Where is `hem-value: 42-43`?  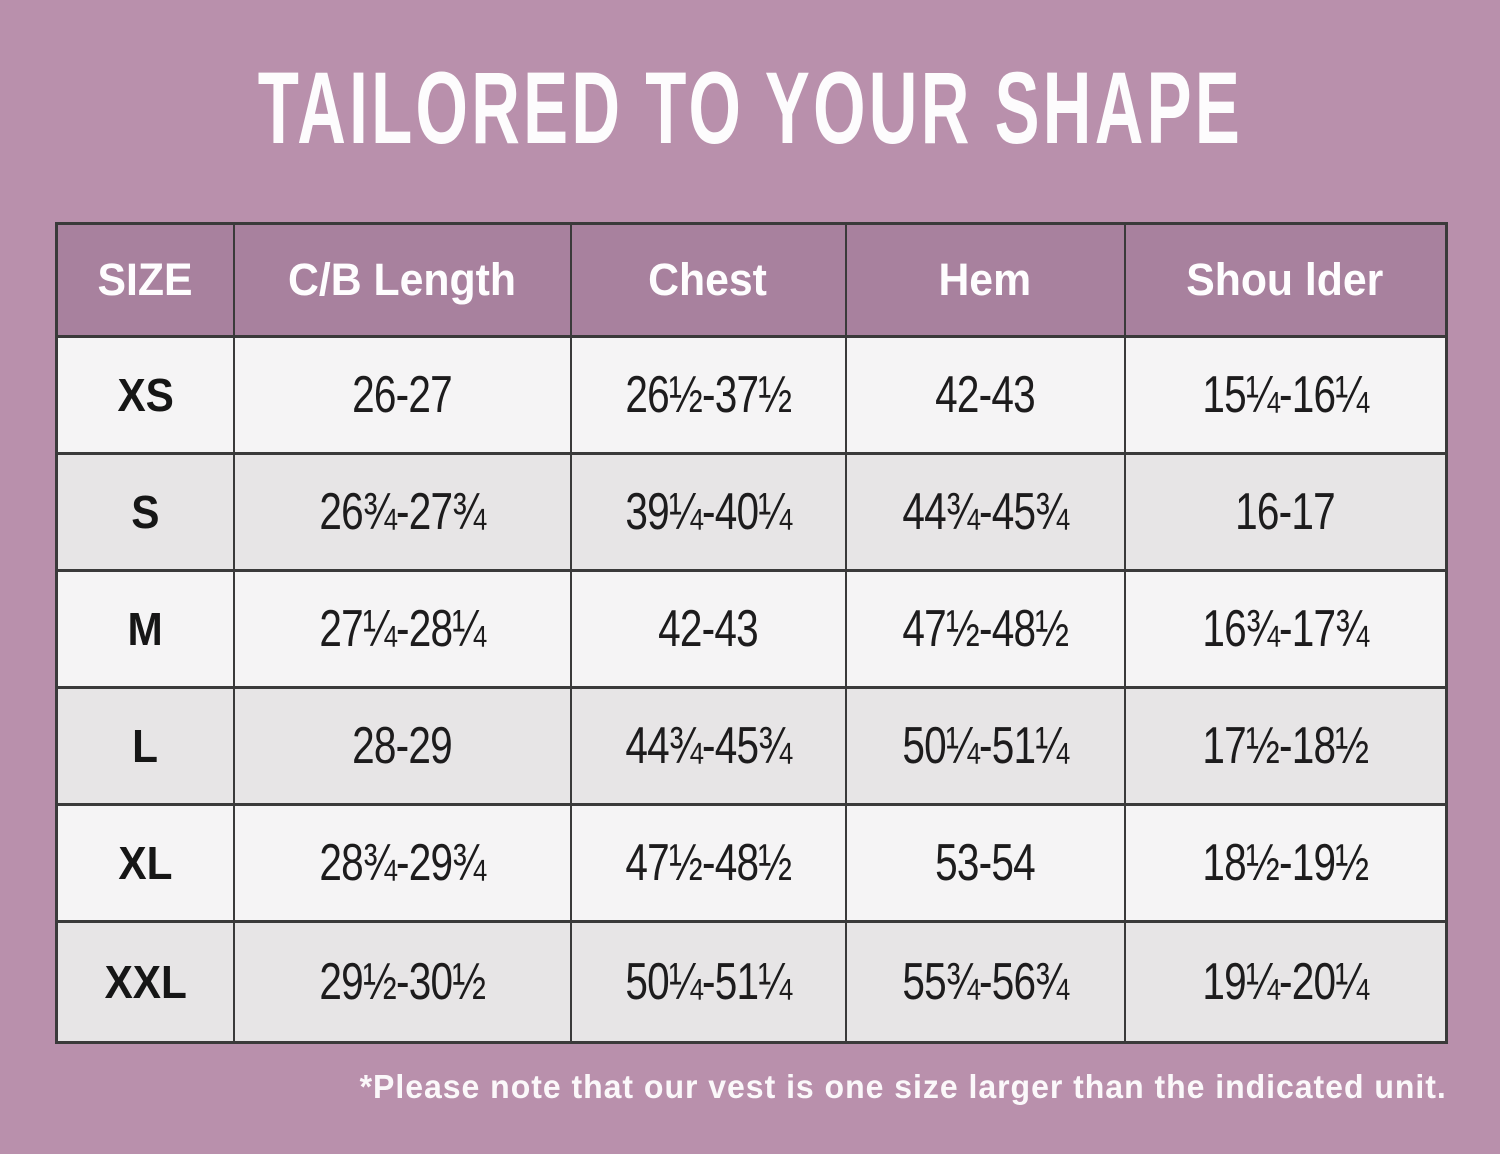 hem-value: 42-43 is located at coordinates (985, 395).